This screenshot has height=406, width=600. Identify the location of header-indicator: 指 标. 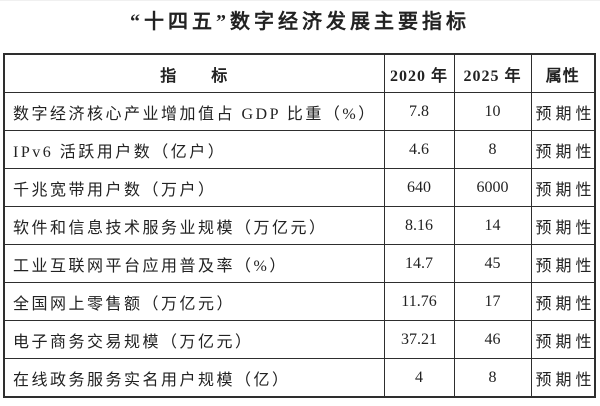
(194, 73).